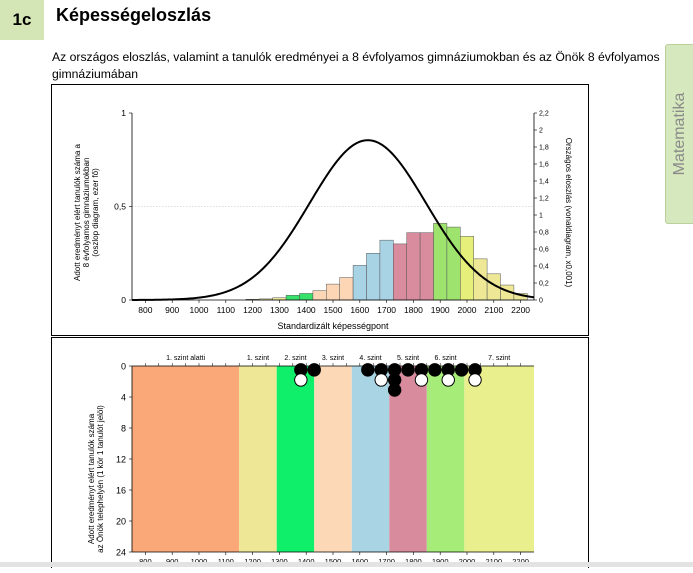  What do you see at coordinates (120, 207) in the screenshot?
I see `y-tick-label: 0,5` at bounding box center [120, 207].